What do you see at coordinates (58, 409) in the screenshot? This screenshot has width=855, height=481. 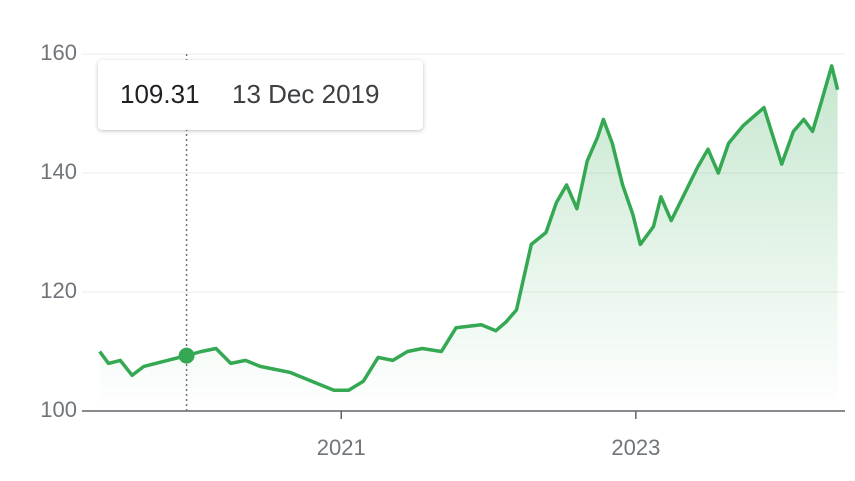 I see `y-tick-label: 100` at bounding box center [58, 409].